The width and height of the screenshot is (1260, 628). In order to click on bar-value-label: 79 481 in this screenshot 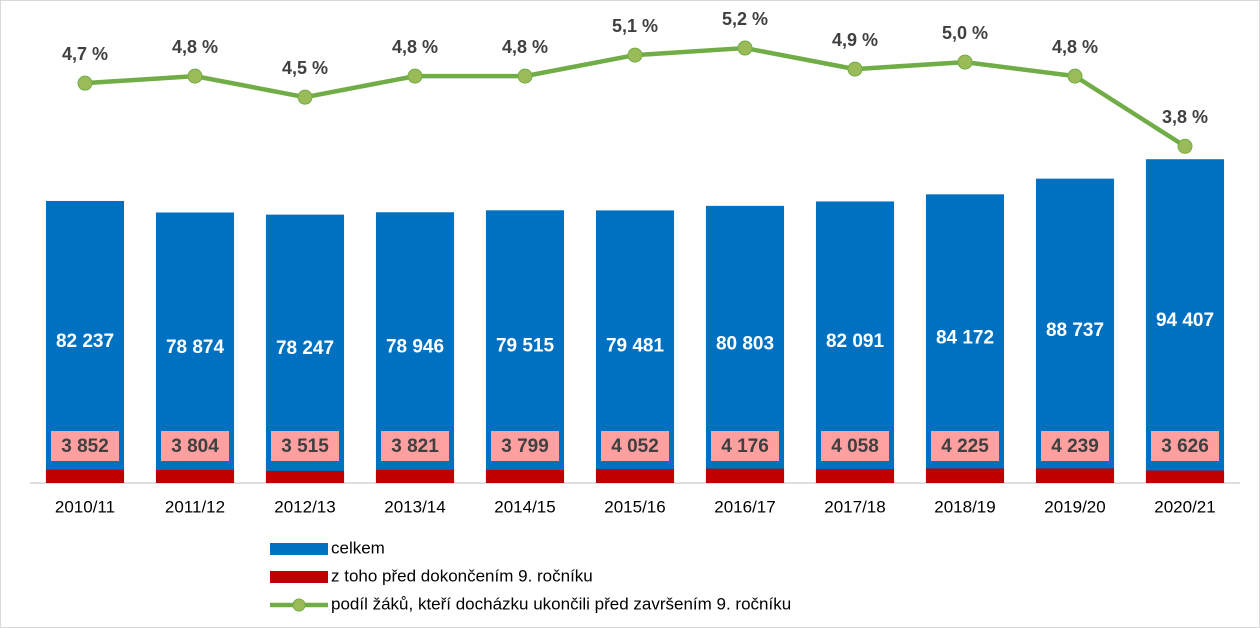, I will do `click(635, 346)`.